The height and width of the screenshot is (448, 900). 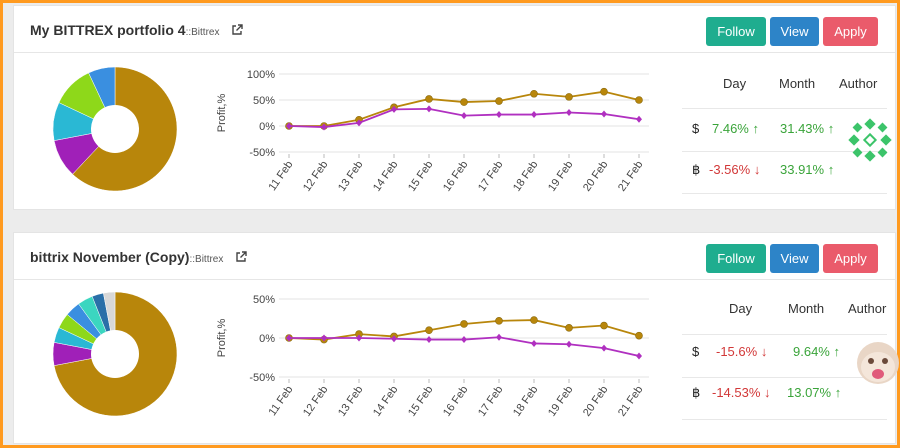 I want to click on btc-month-change: 33.91% ↑, so click(x=807, y=169).